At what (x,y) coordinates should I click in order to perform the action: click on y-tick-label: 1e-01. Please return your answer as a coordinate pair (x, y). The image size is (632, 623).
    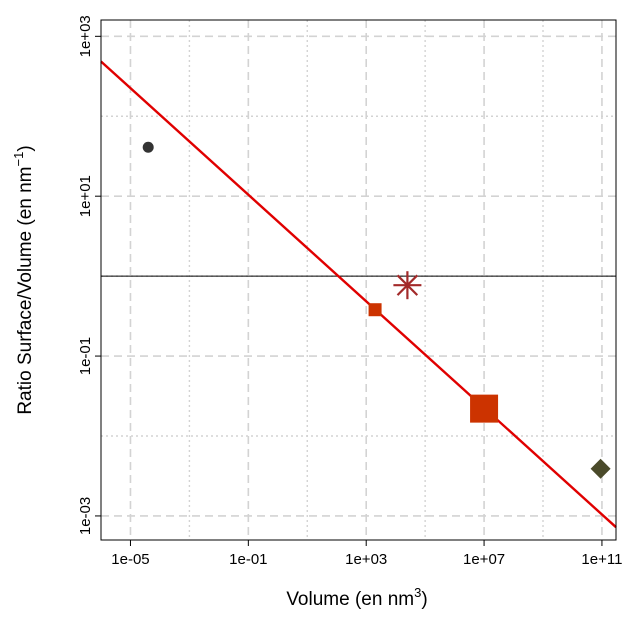
    Looking at the image, I should click on (85, 356).